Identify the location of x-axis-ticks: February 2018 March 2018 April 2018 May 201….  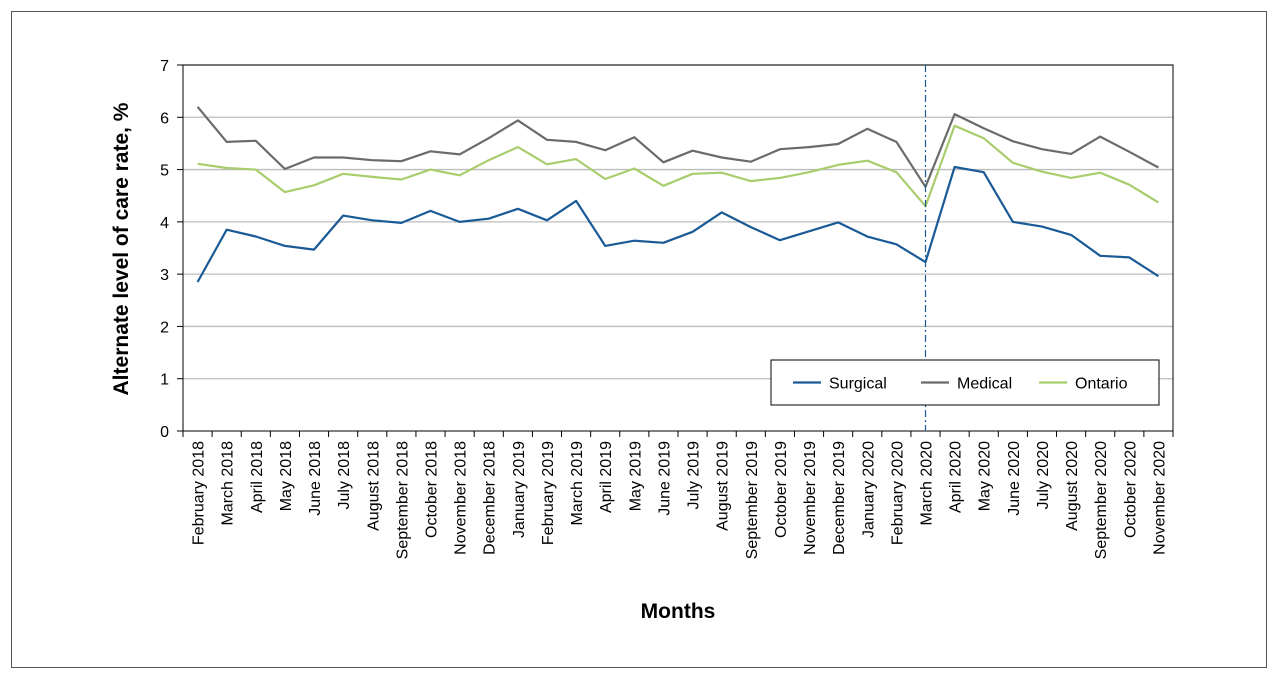
(678, 495).